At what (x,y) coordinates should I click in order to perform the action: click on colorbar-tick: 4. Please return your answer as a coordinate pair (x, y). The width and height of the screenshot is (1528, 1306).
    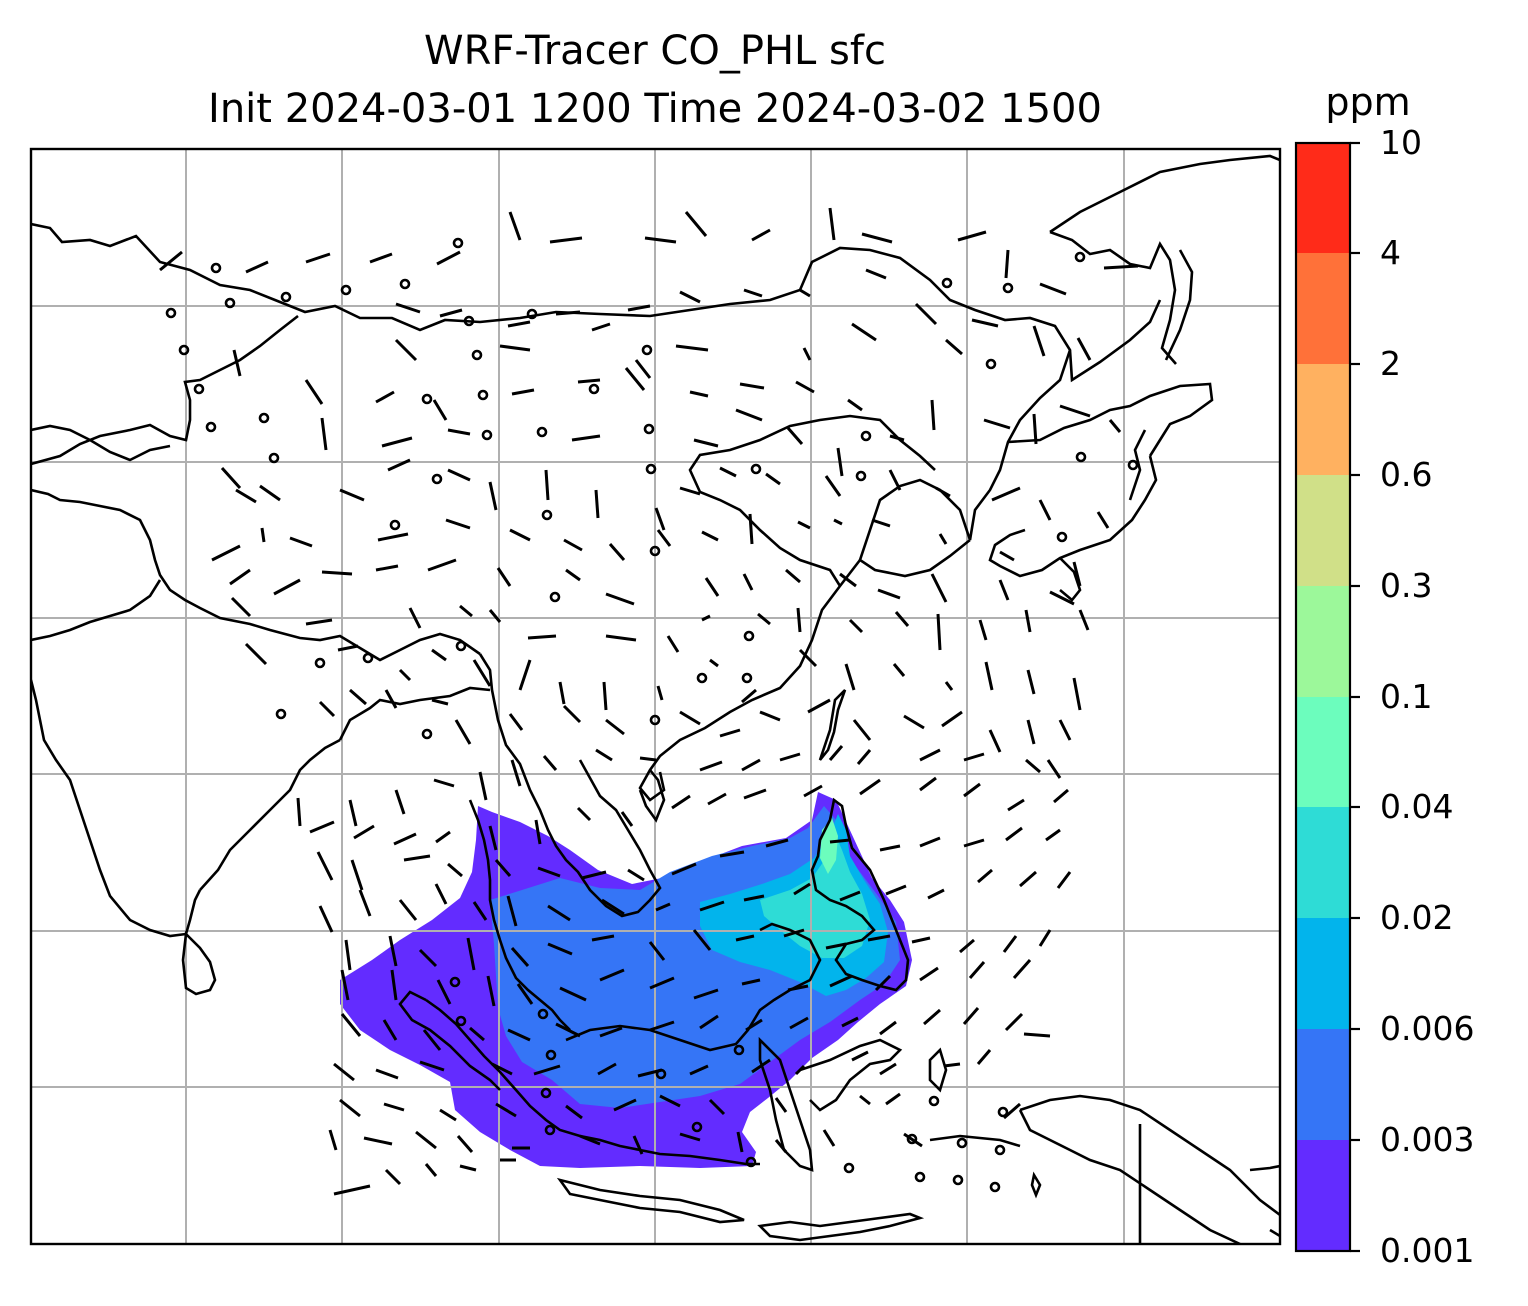
    Looking at the image, I should click on (1390, 252).